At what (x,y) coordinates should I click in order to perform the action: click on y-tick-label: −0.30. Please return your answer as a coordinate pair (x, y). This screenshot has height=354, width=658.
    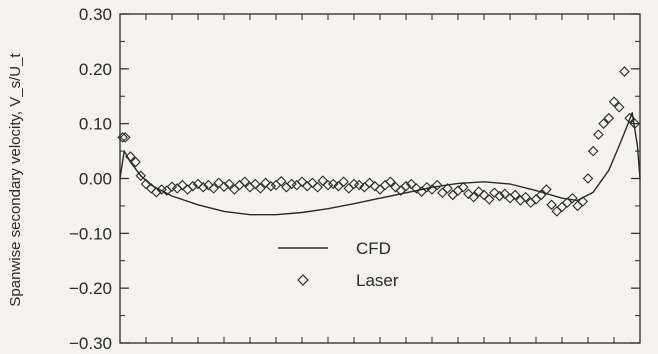
    Looking at the image, I should click on (90, 341).